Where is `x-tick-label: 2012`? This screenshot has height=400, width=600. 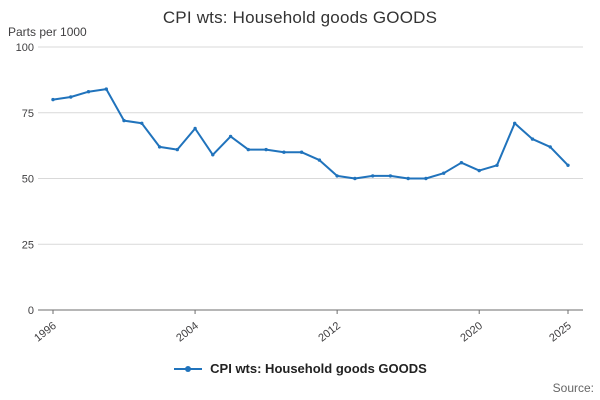 x-tick-label: 2012 is located at coordinates (329, 332).